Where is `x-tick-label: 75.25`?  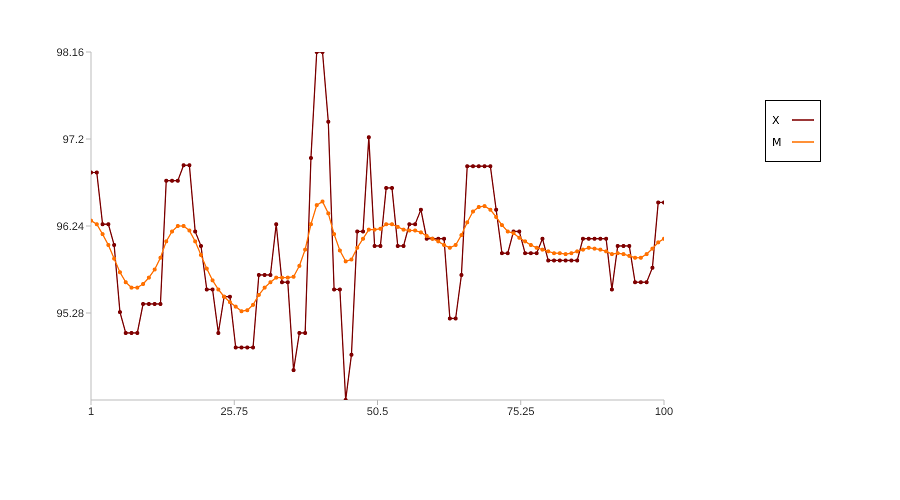 x-tick-label: 75.25 is located at coordinates (520, 412).